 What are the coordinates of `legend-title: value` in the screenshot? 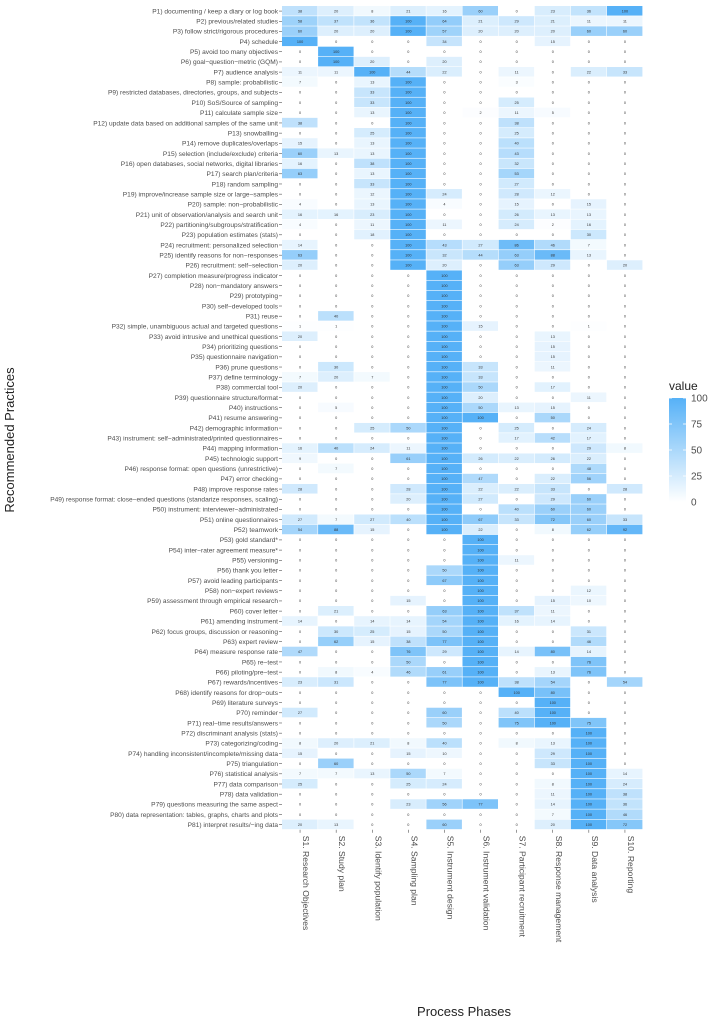 It's located at (683, 386).